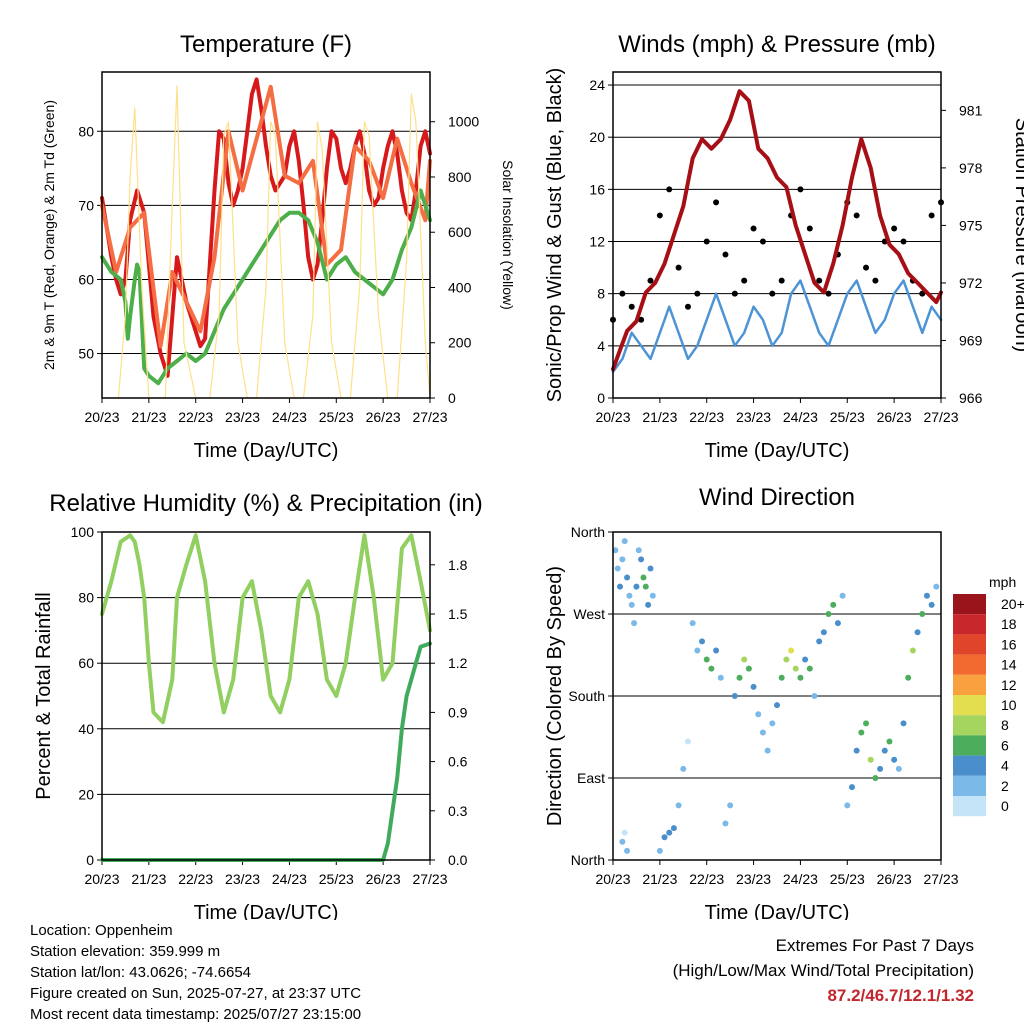  What do you see at coordinates (1005, 725) in the screenshot?
I see `legend-label: 8` at bounding box center [1005, 725].